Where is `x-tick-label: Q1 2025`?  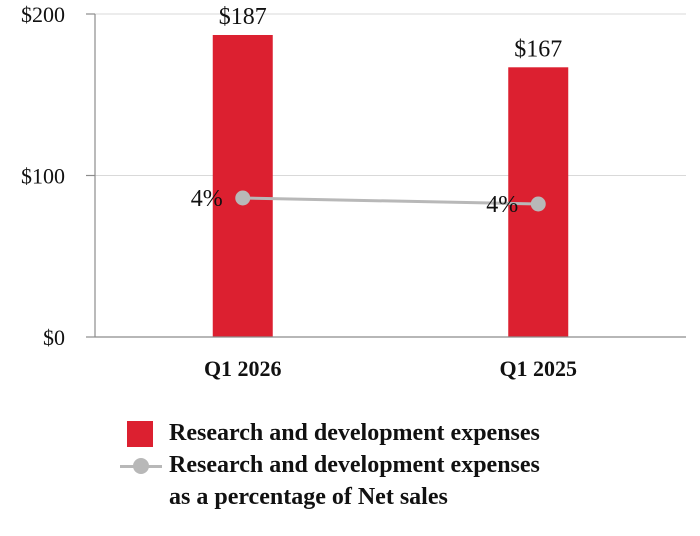 x-tick-label: Q1 2025 is located at coordinates (538, 368).